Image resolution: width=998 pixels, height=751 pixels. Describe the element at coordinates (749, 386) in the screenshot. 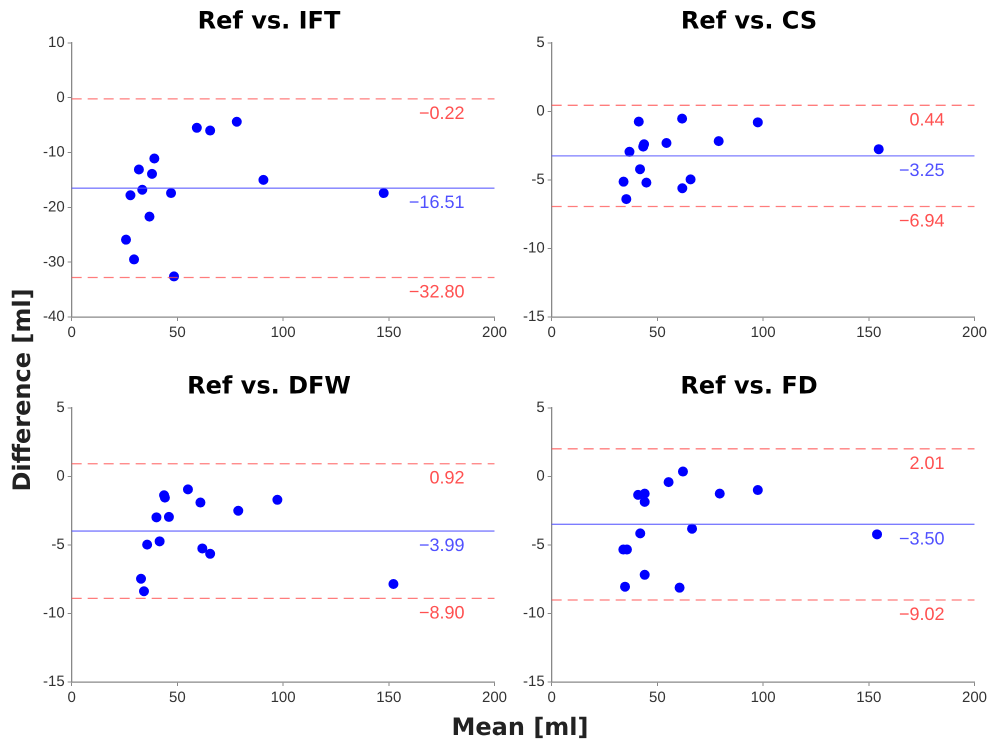

I see `chart-title: Ref vs. FD` at that location.